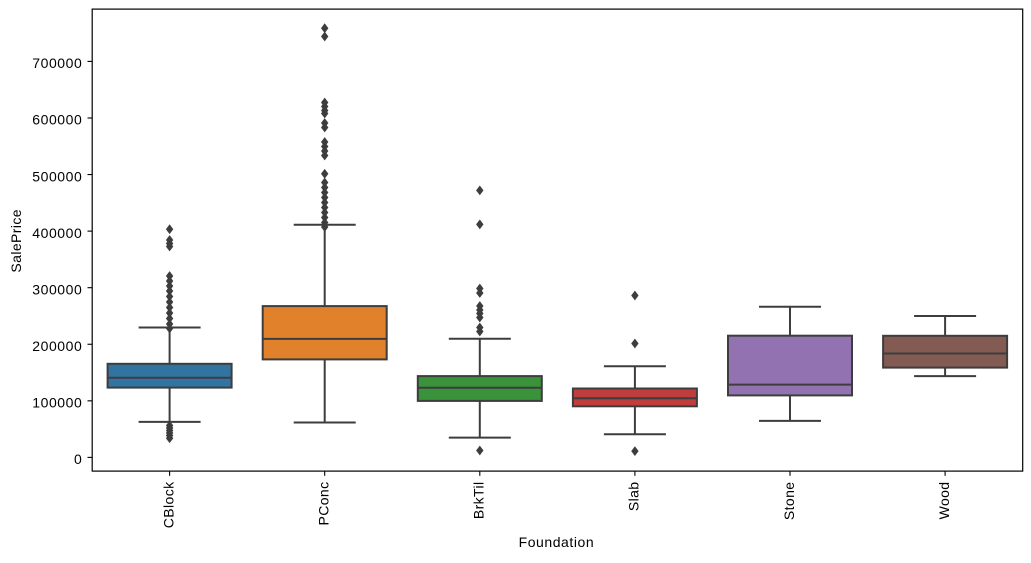  What do you see at coordinates (479, 501) in the screenshot?
I see `svg-text: BrkTil` at bounding box center [479, 501].